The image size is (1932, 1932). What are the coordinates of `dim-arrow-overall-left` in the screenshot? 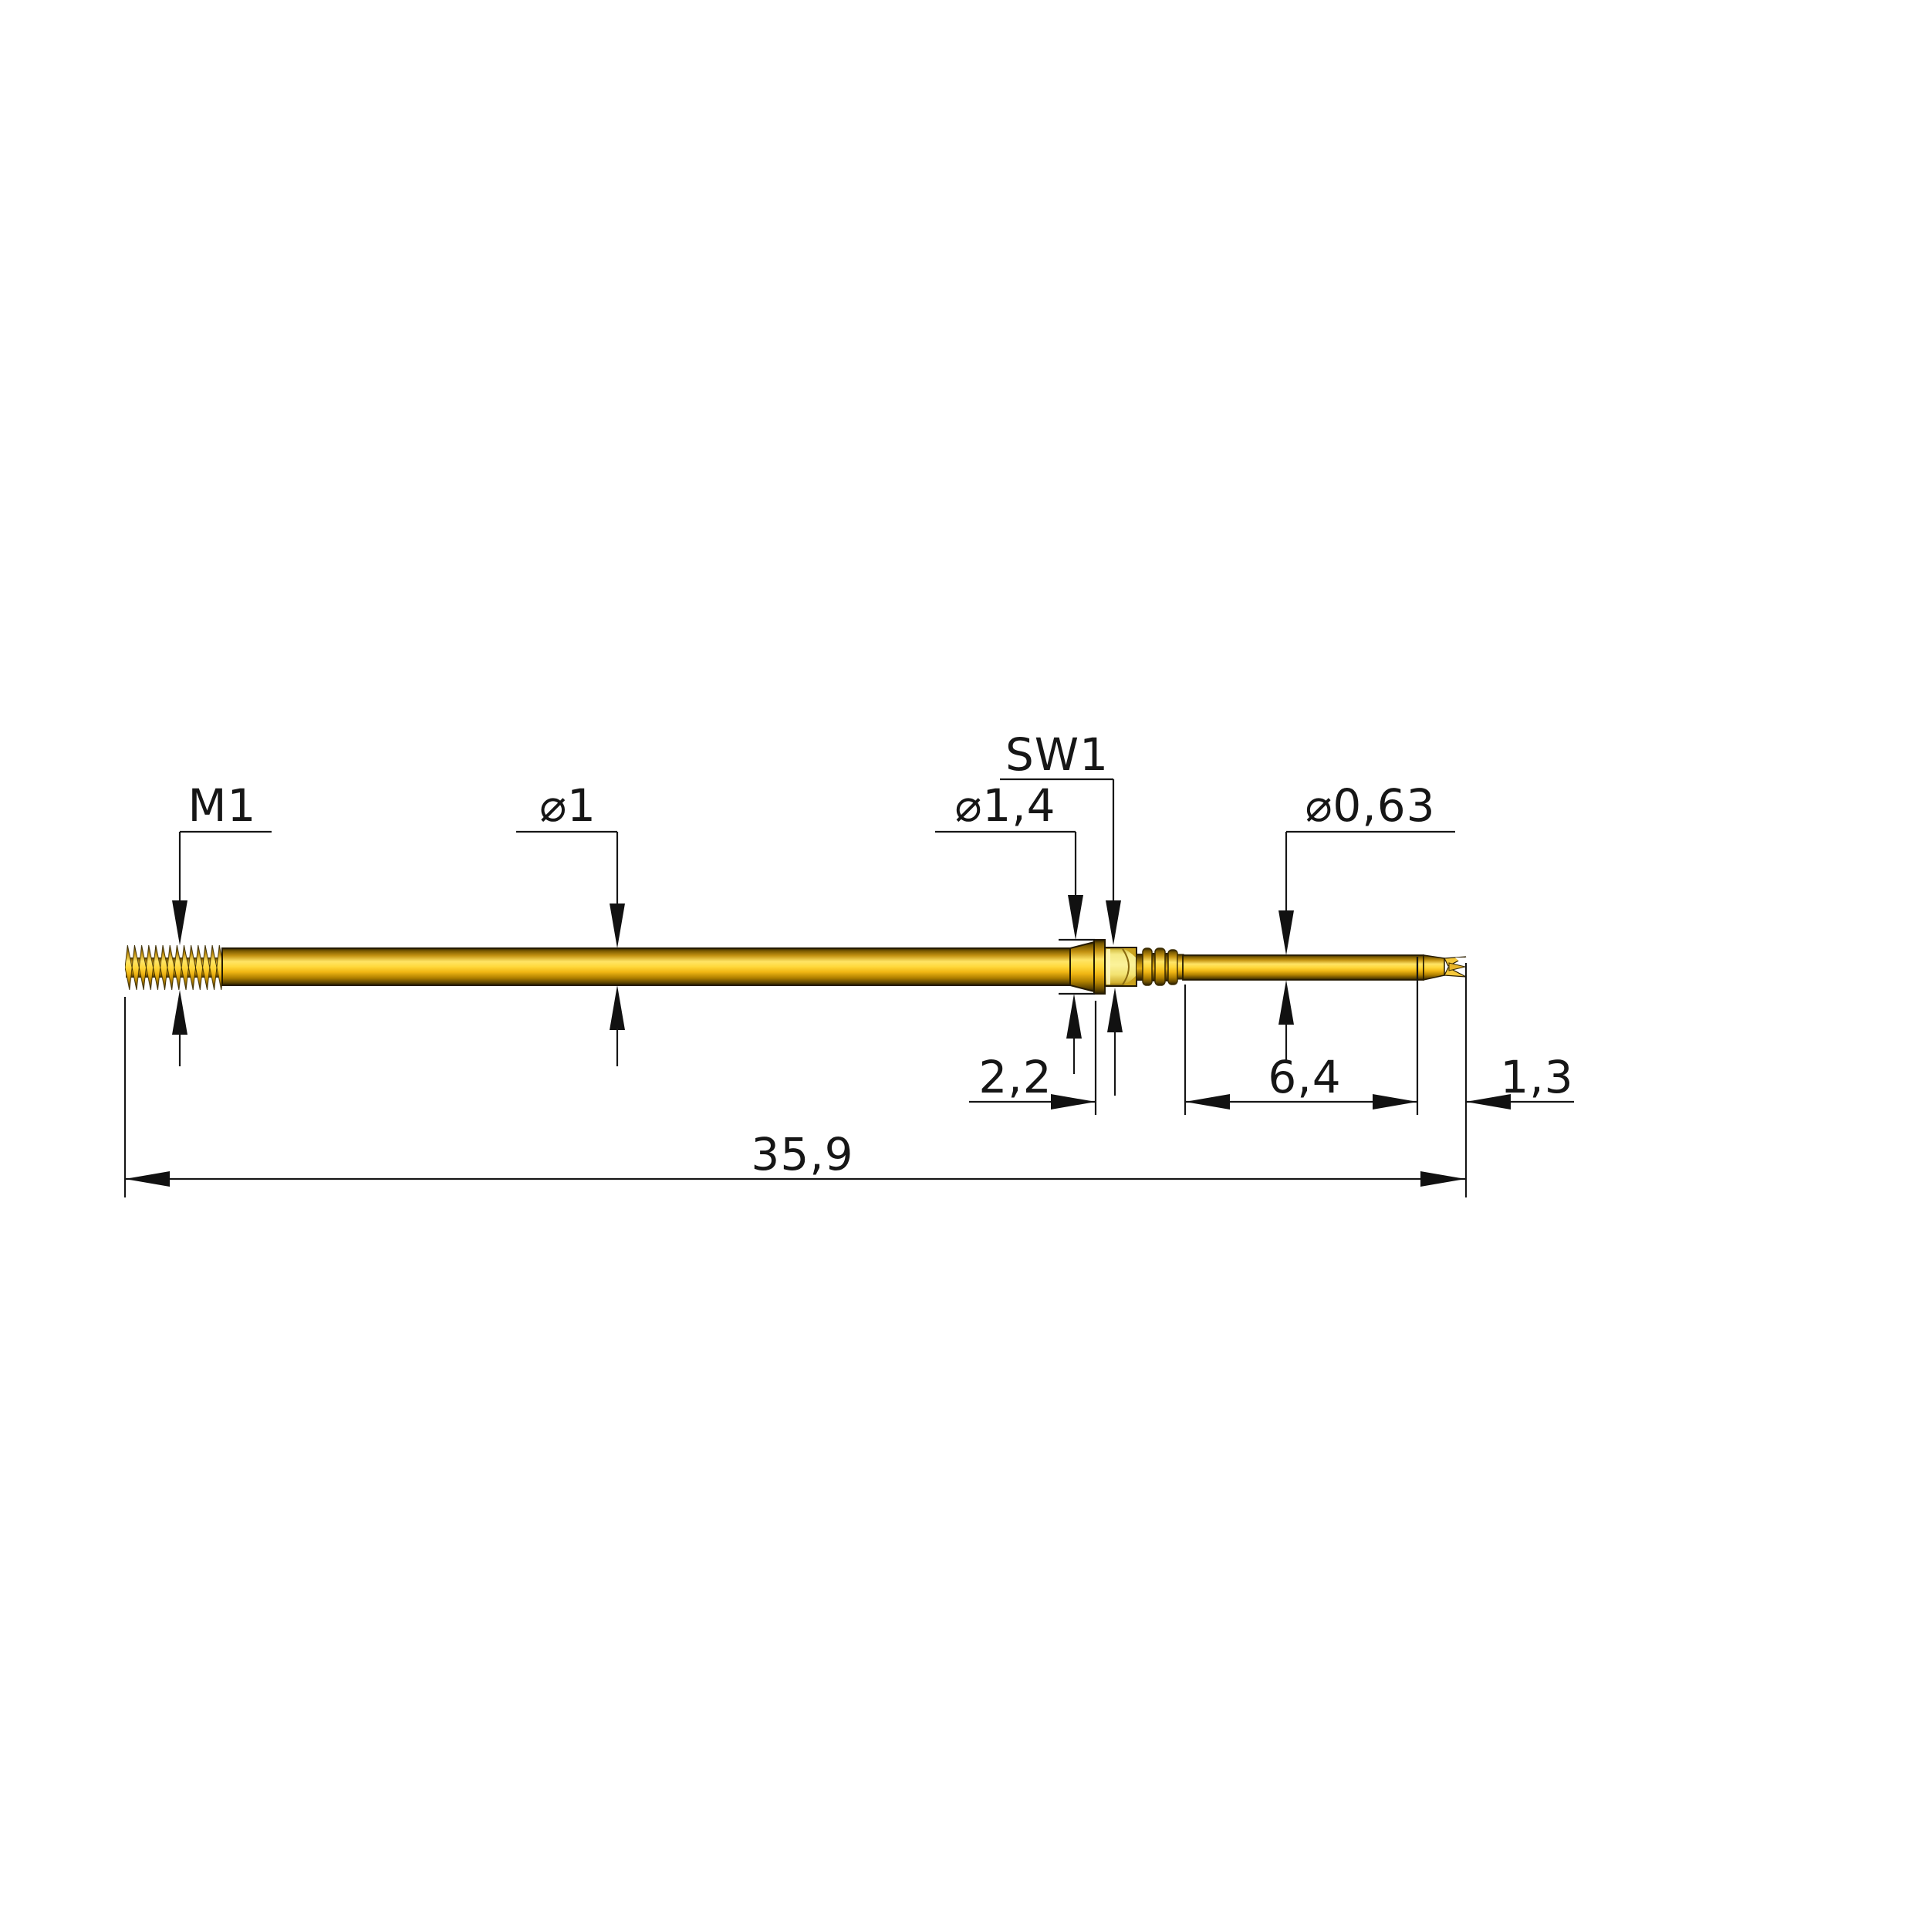 It's located at (147, 1179).